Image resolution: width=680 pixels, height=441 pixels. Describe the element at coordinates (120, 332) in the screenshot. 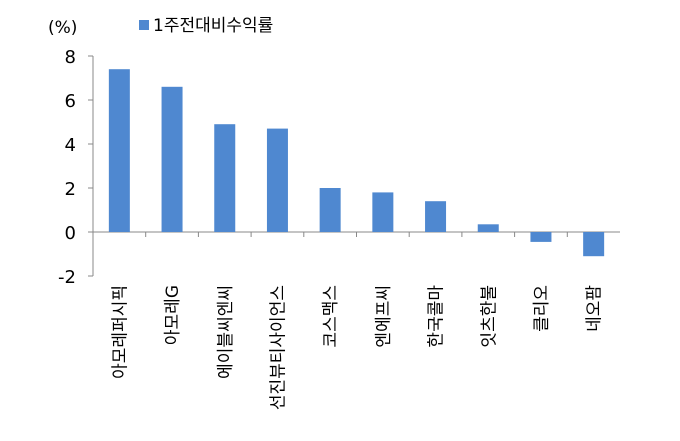

I see `x-tick-label: 아모레퍼시픽` at that location.